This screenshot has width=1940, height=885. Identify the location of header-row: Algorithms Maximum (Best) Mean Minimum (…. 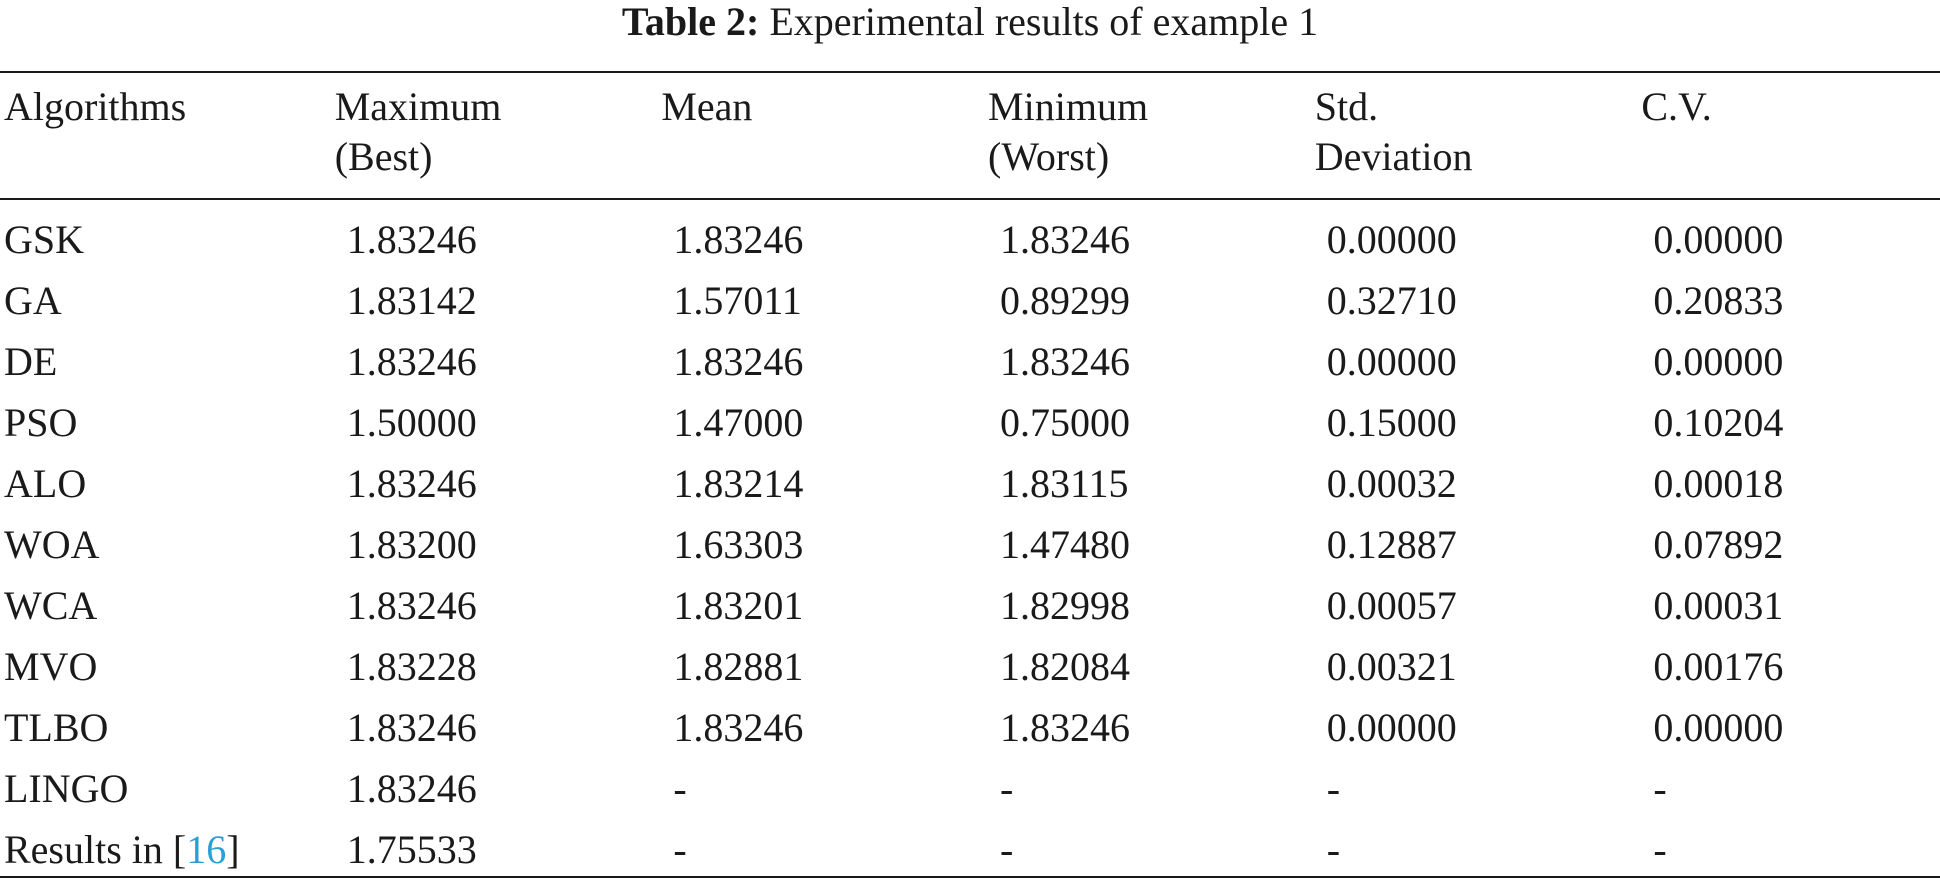
(970, 132).